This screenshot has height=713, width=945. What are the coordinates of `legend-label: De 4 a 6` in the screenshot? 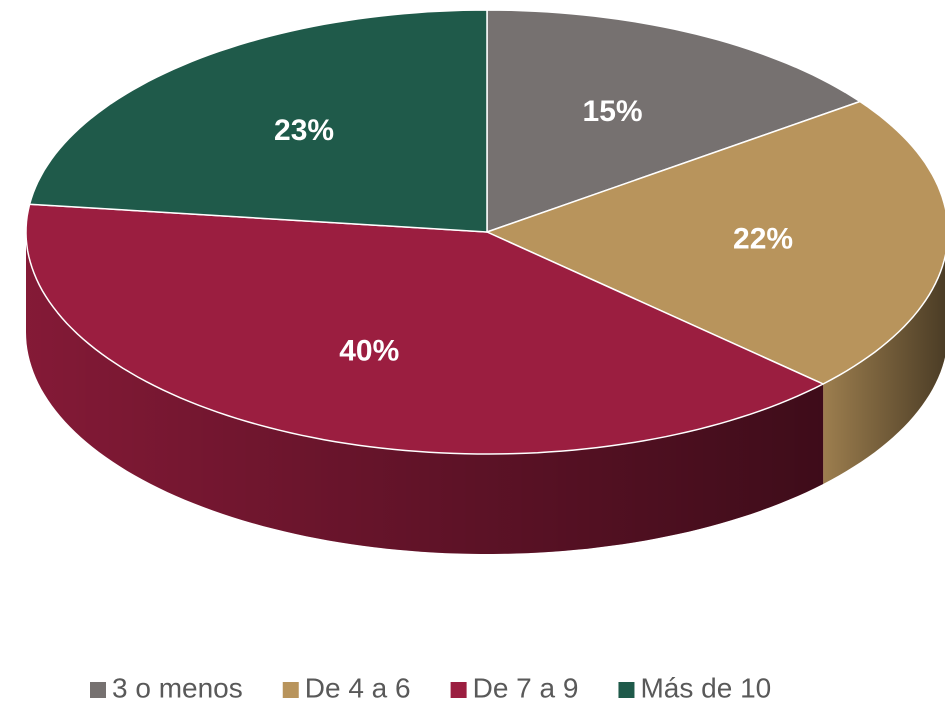 It's located at (358, 687).